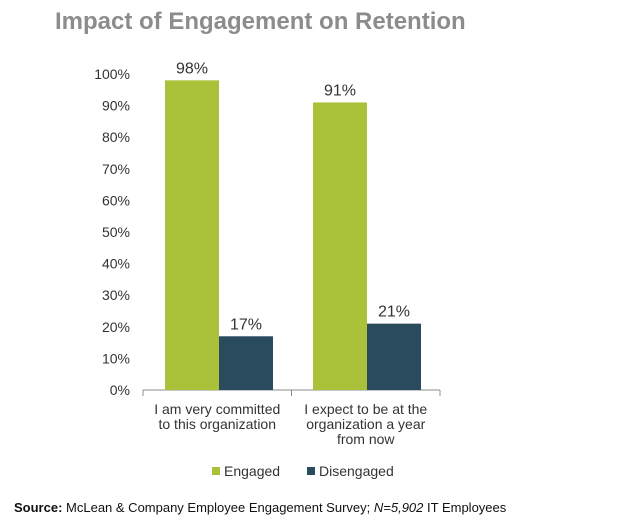  I want to click on x-tick-label: I expect to be at the, so click(365, 409).